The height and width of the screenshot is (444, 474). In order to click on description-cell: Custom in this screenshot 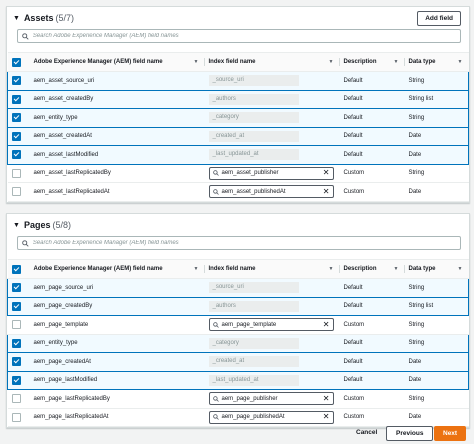, I will do `click(372, 192)`.